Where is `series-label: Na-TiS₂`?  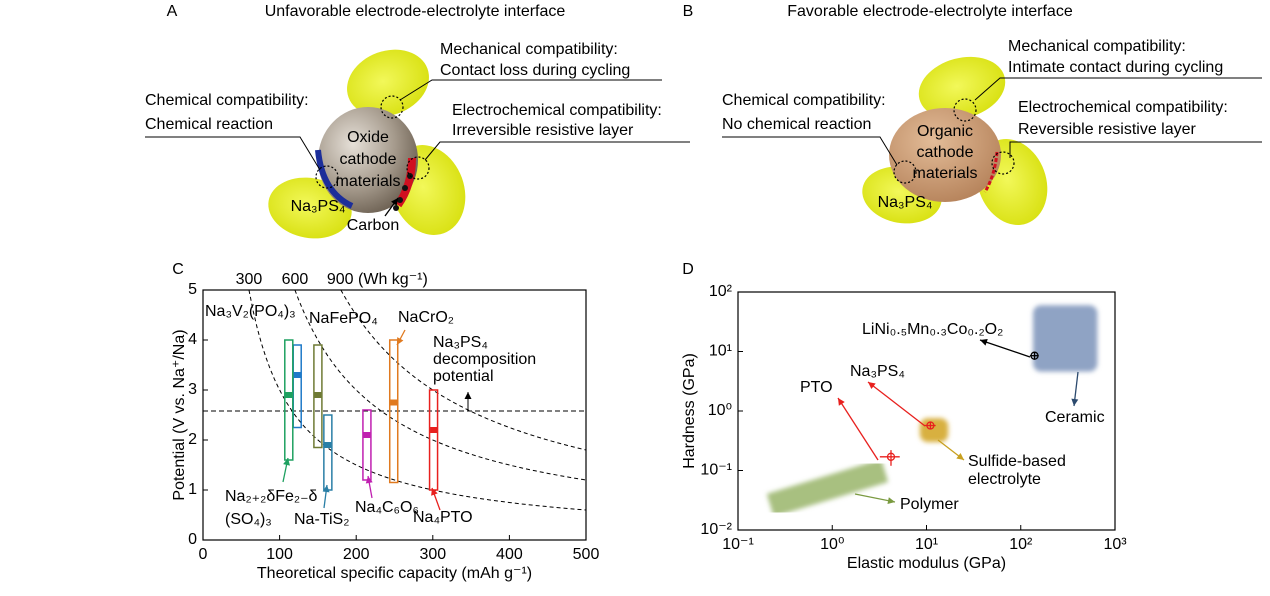
series-label: Na-TiS₂ is located at coordinates (321, 519).